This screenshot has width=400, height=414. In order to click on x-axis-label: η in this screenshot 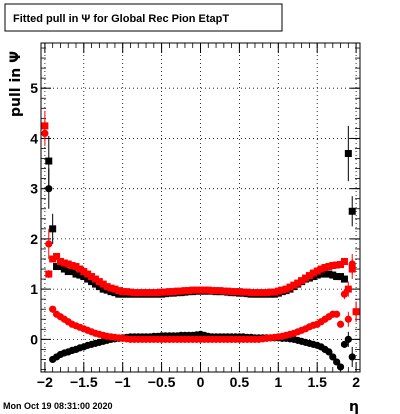, I will do `click(354, 406)`.